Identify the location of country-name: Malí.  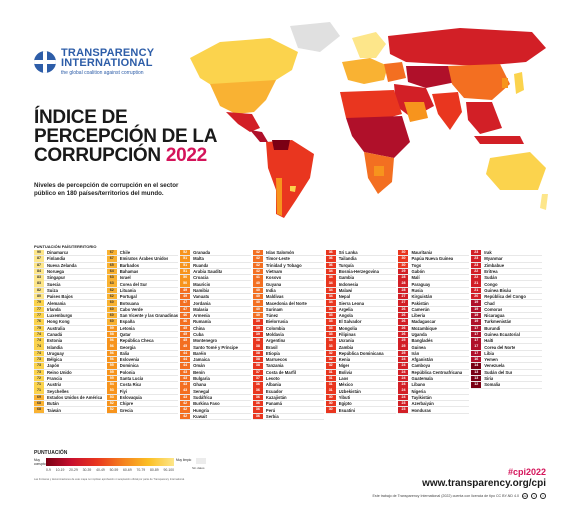
(415, 278).